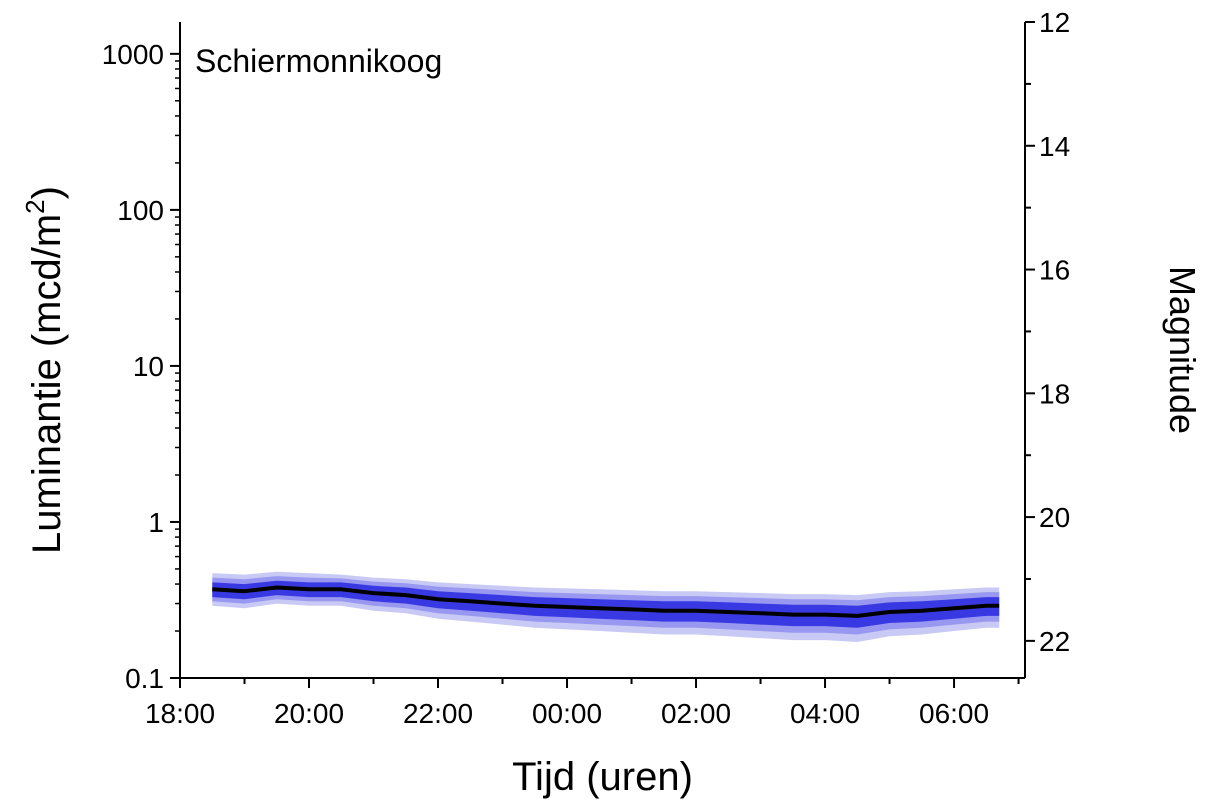  I want to click on y2-tick-label: 18, so click(1054, 393).